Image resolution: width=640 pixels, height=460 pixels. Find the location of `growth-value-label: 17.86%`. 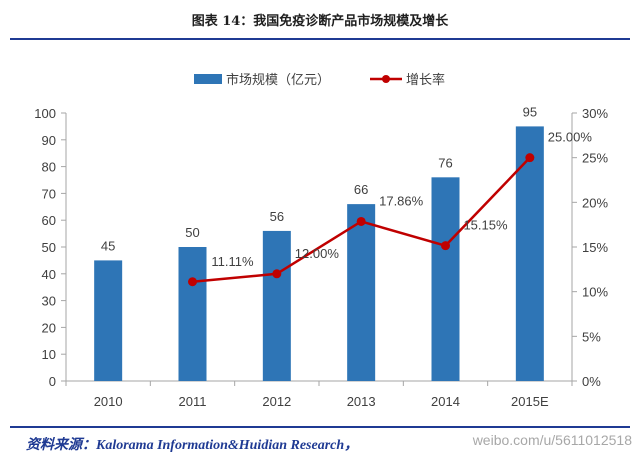

growth-value-label: 17.86% is located at coordinates (401, 200).